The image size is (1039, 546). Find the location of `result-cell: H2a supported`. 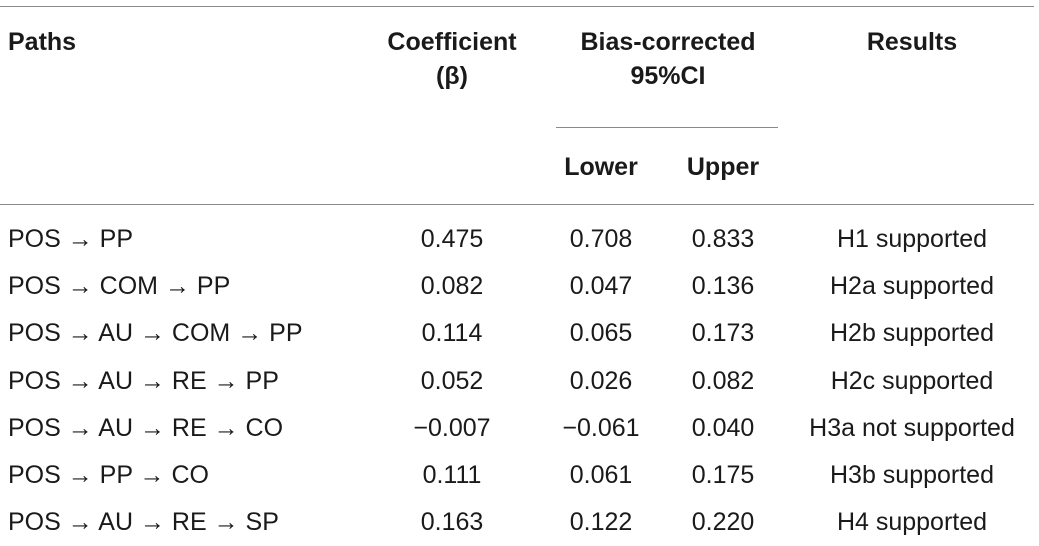

result-cell: H2a supported is located at coordinates (911, 286).